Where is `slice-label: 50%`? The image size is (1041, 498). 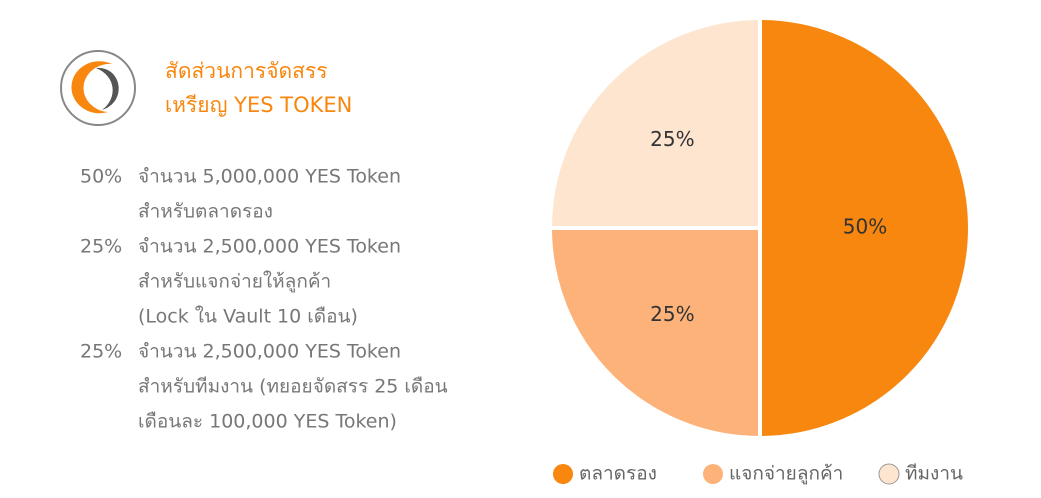 slice-label: 50% is located at coordinates (865, 227).